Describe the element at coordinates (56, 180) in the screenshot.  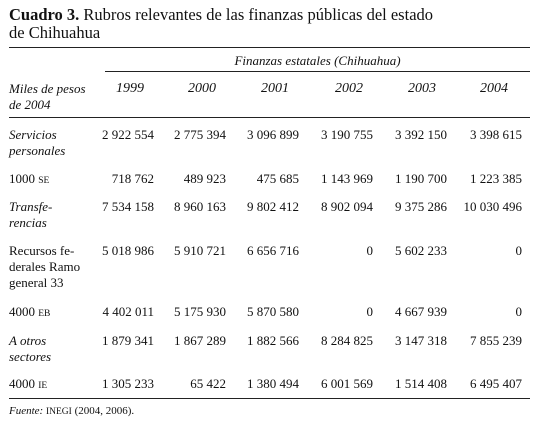
I see `row-label: 1000 SE` at that location.